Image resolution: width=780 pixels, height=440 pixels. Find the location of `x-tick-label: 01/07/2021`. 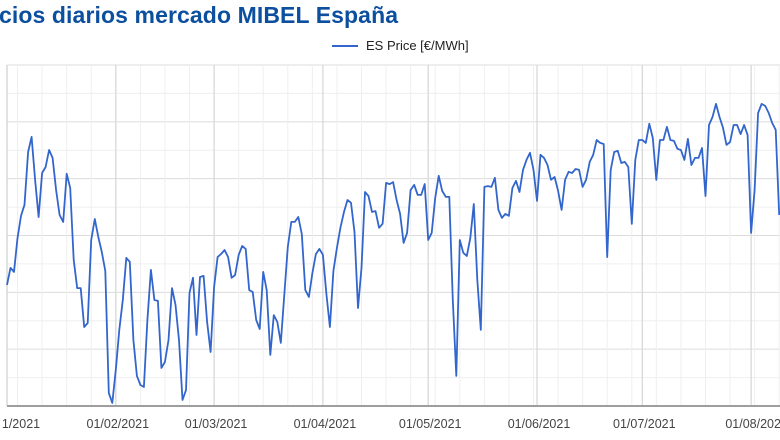

x-tick-label: 01/07/2021 is located at coordinates (644, 424).